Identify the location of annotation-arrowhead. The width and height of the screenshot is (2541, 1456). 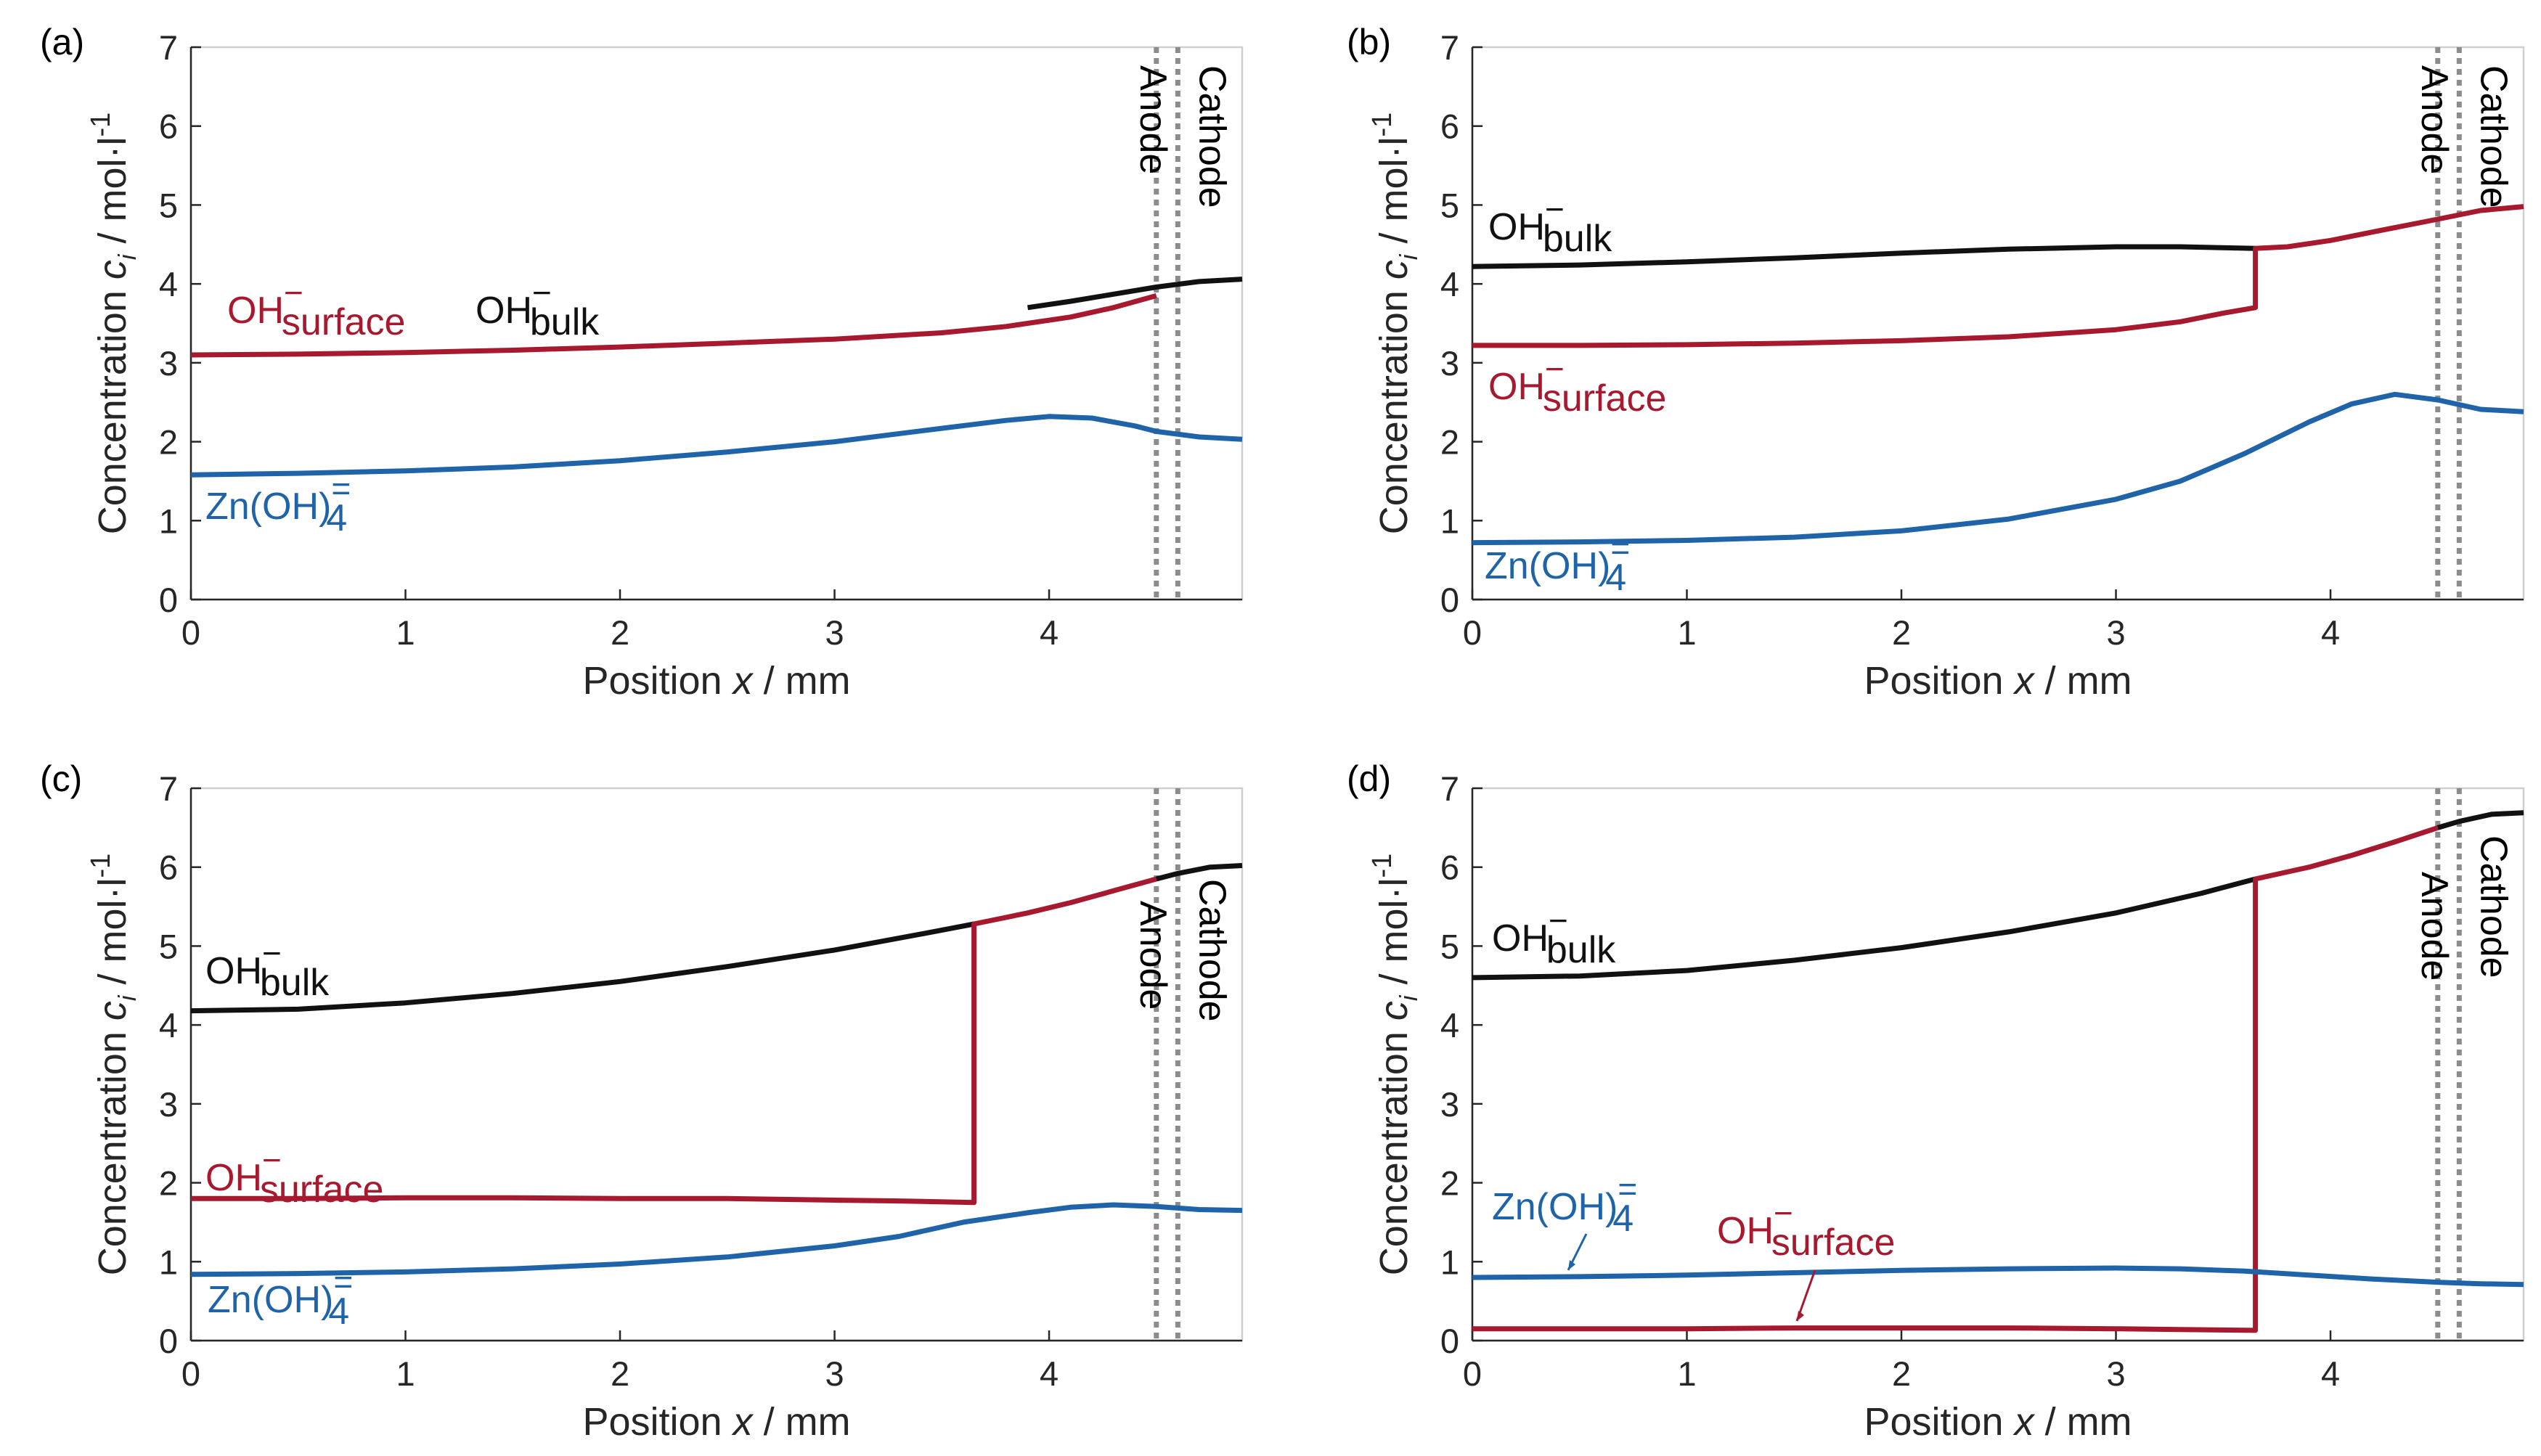
(1571, 1265).